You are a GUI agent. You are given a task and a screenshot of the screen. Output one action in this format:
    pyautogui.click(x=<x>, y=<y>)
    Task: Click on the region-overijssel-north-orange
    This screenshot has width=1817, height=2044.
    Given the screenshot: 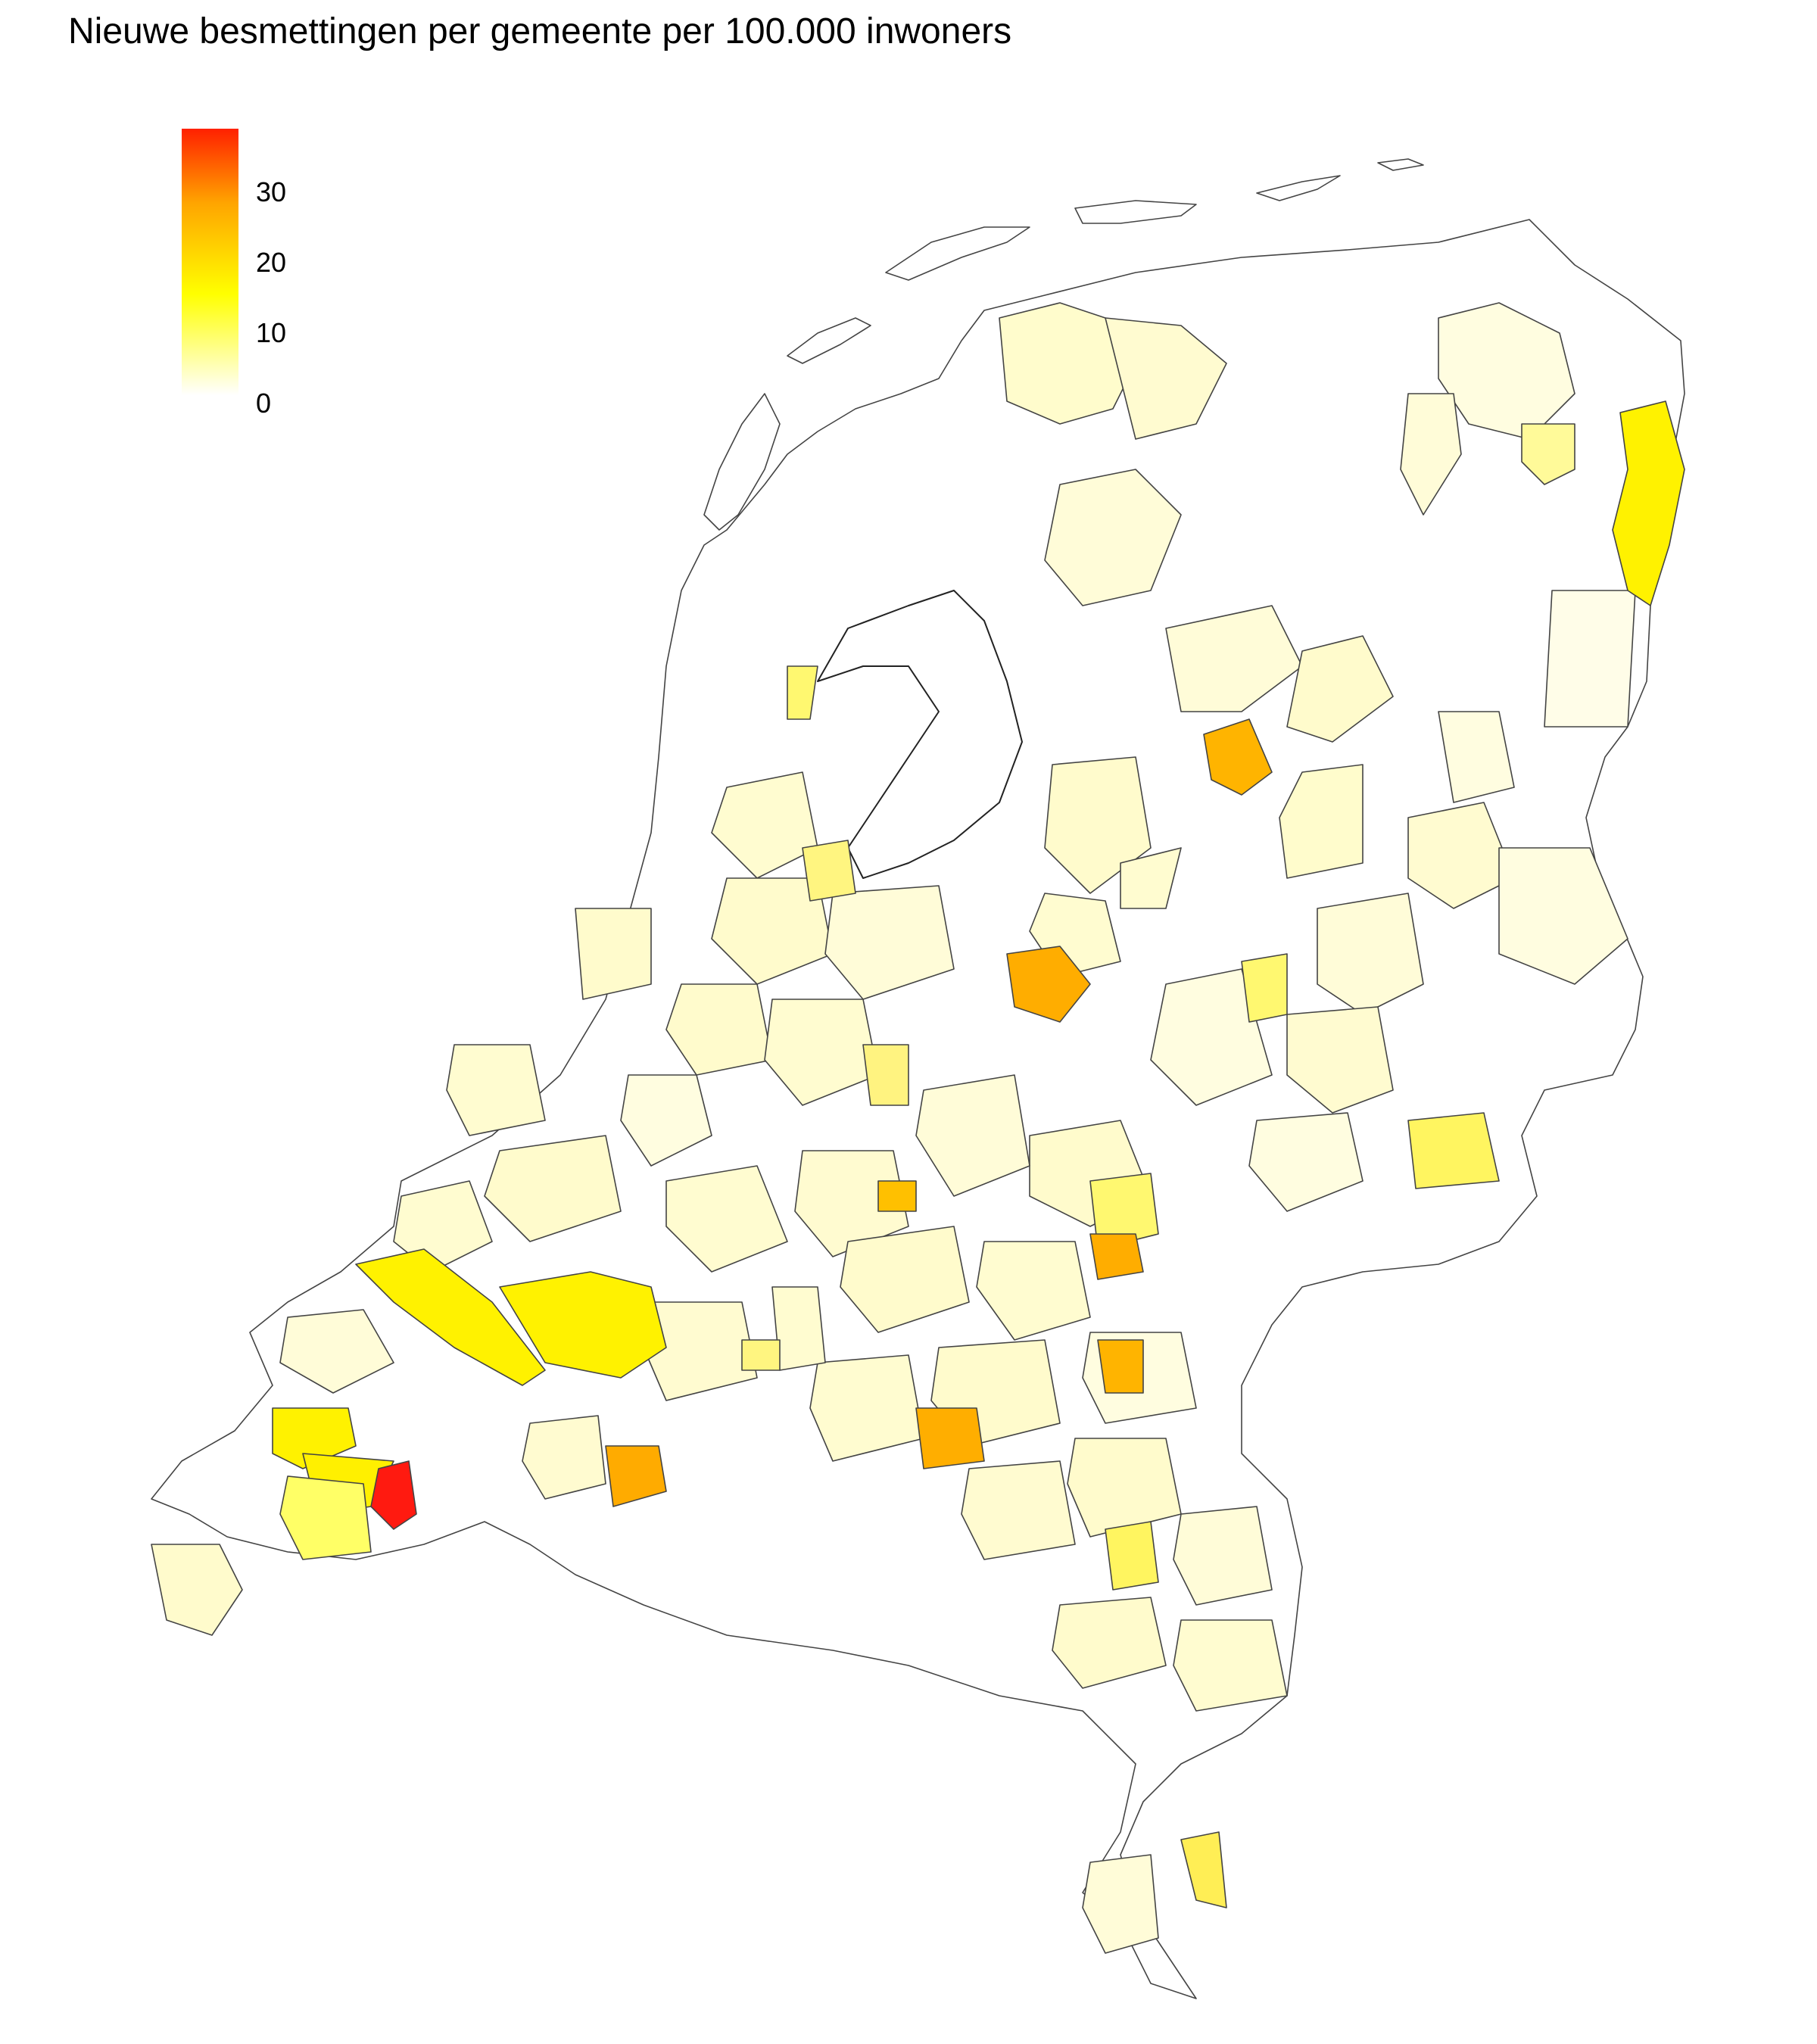 What is the action you would take?
    pyautogui.click(x=1238, y=757)
    